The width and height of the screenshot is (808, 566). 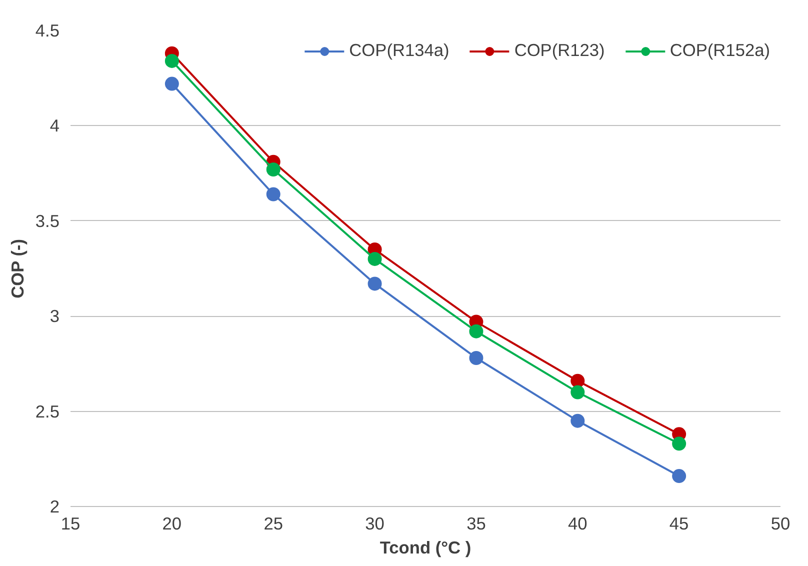 What do you see at coordinates (172, 524) in the screenshot?
I see `x-tick-label: 20` at bounding box center [172, 524].